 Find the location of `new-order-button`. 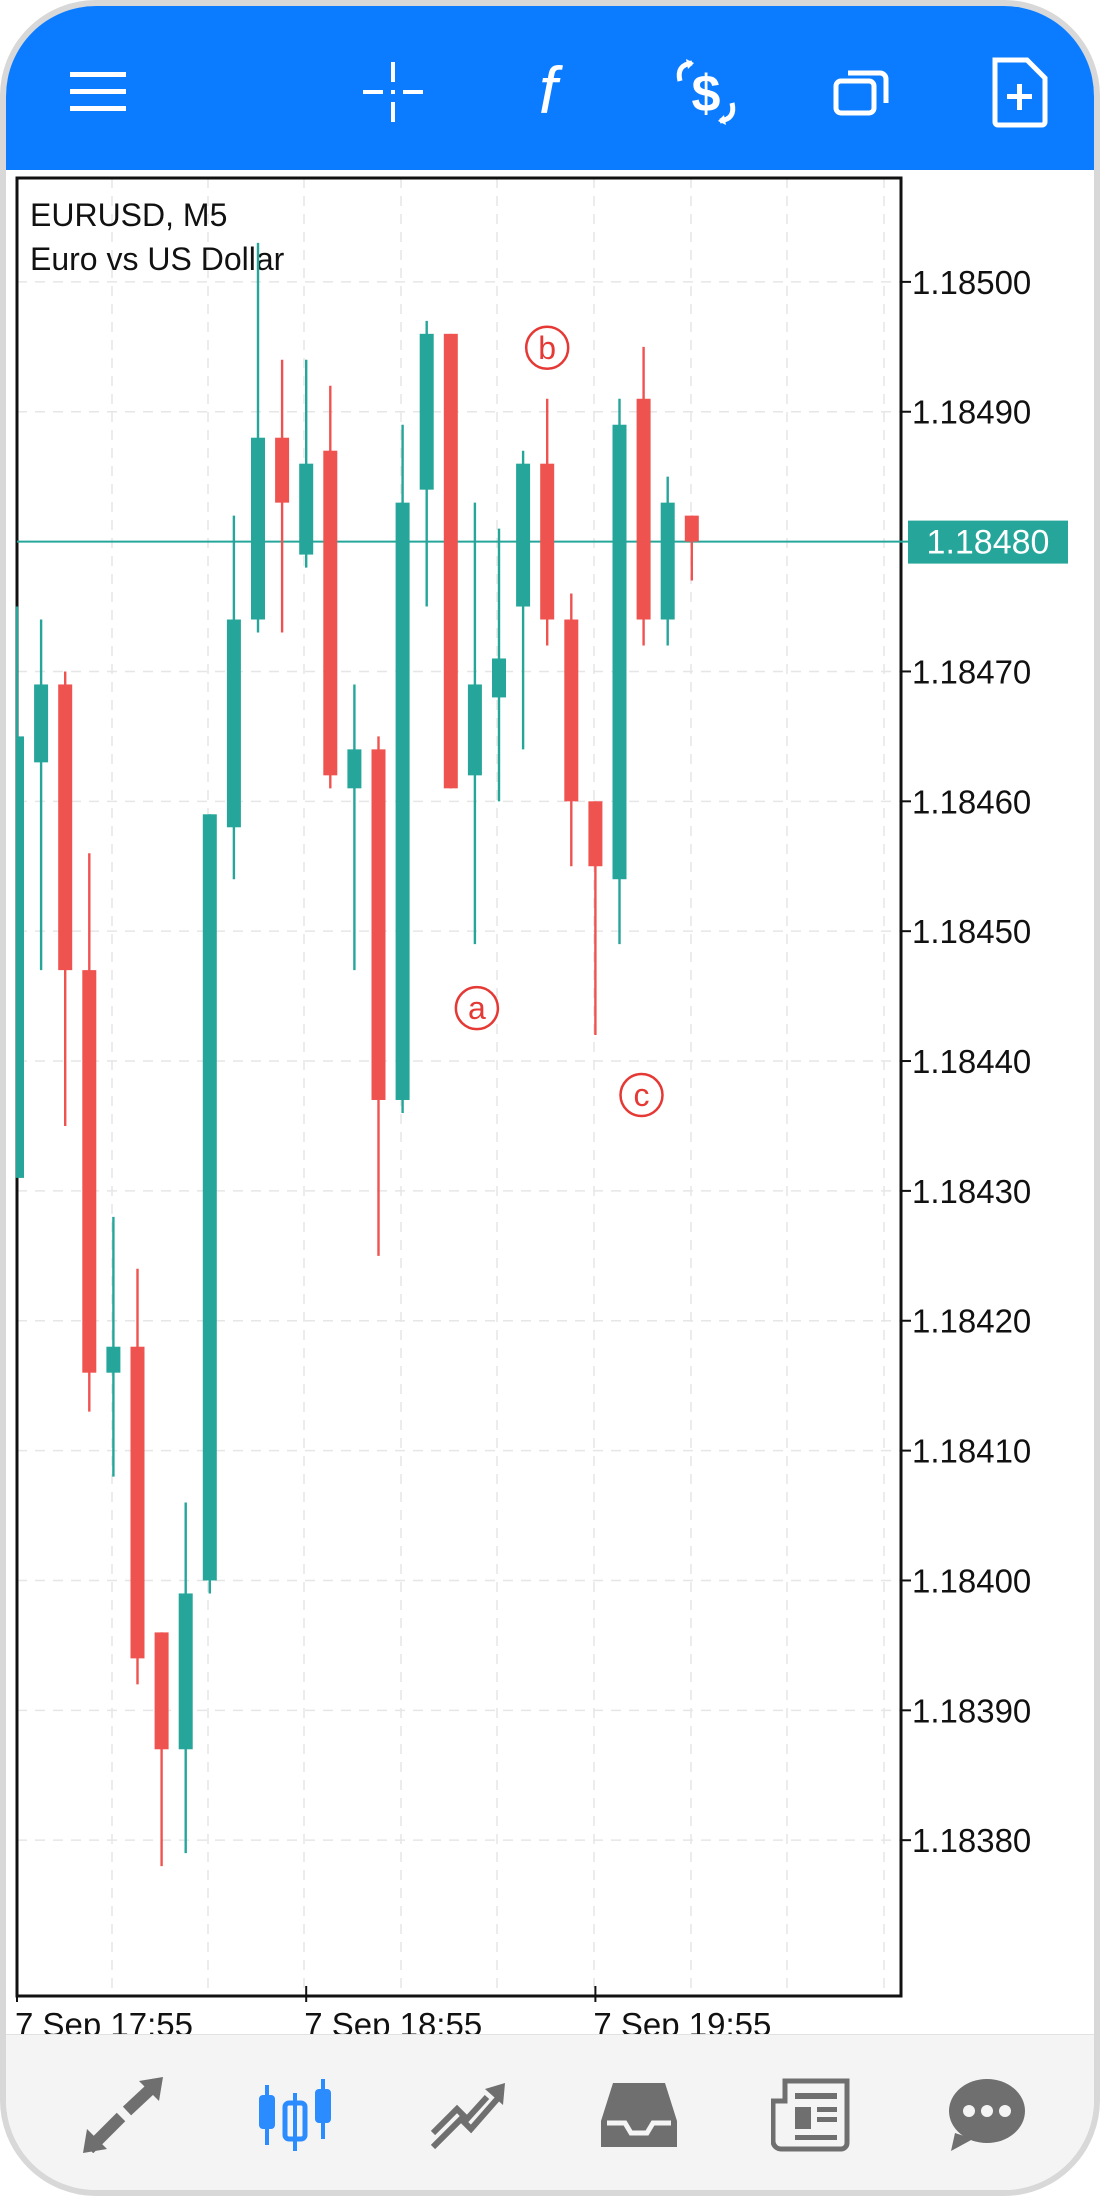

new-order-button is located at coordinates (1019, 92).